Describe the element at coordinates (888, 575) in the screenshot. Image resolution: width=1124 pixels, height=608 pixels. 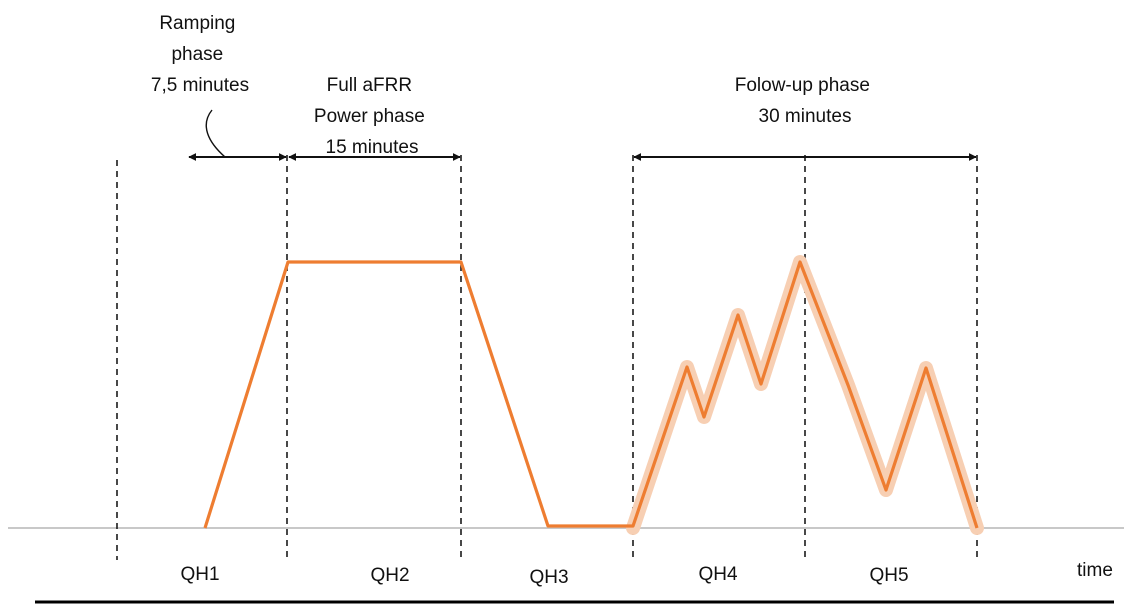
I see `qh5-label: QH5` at that location.